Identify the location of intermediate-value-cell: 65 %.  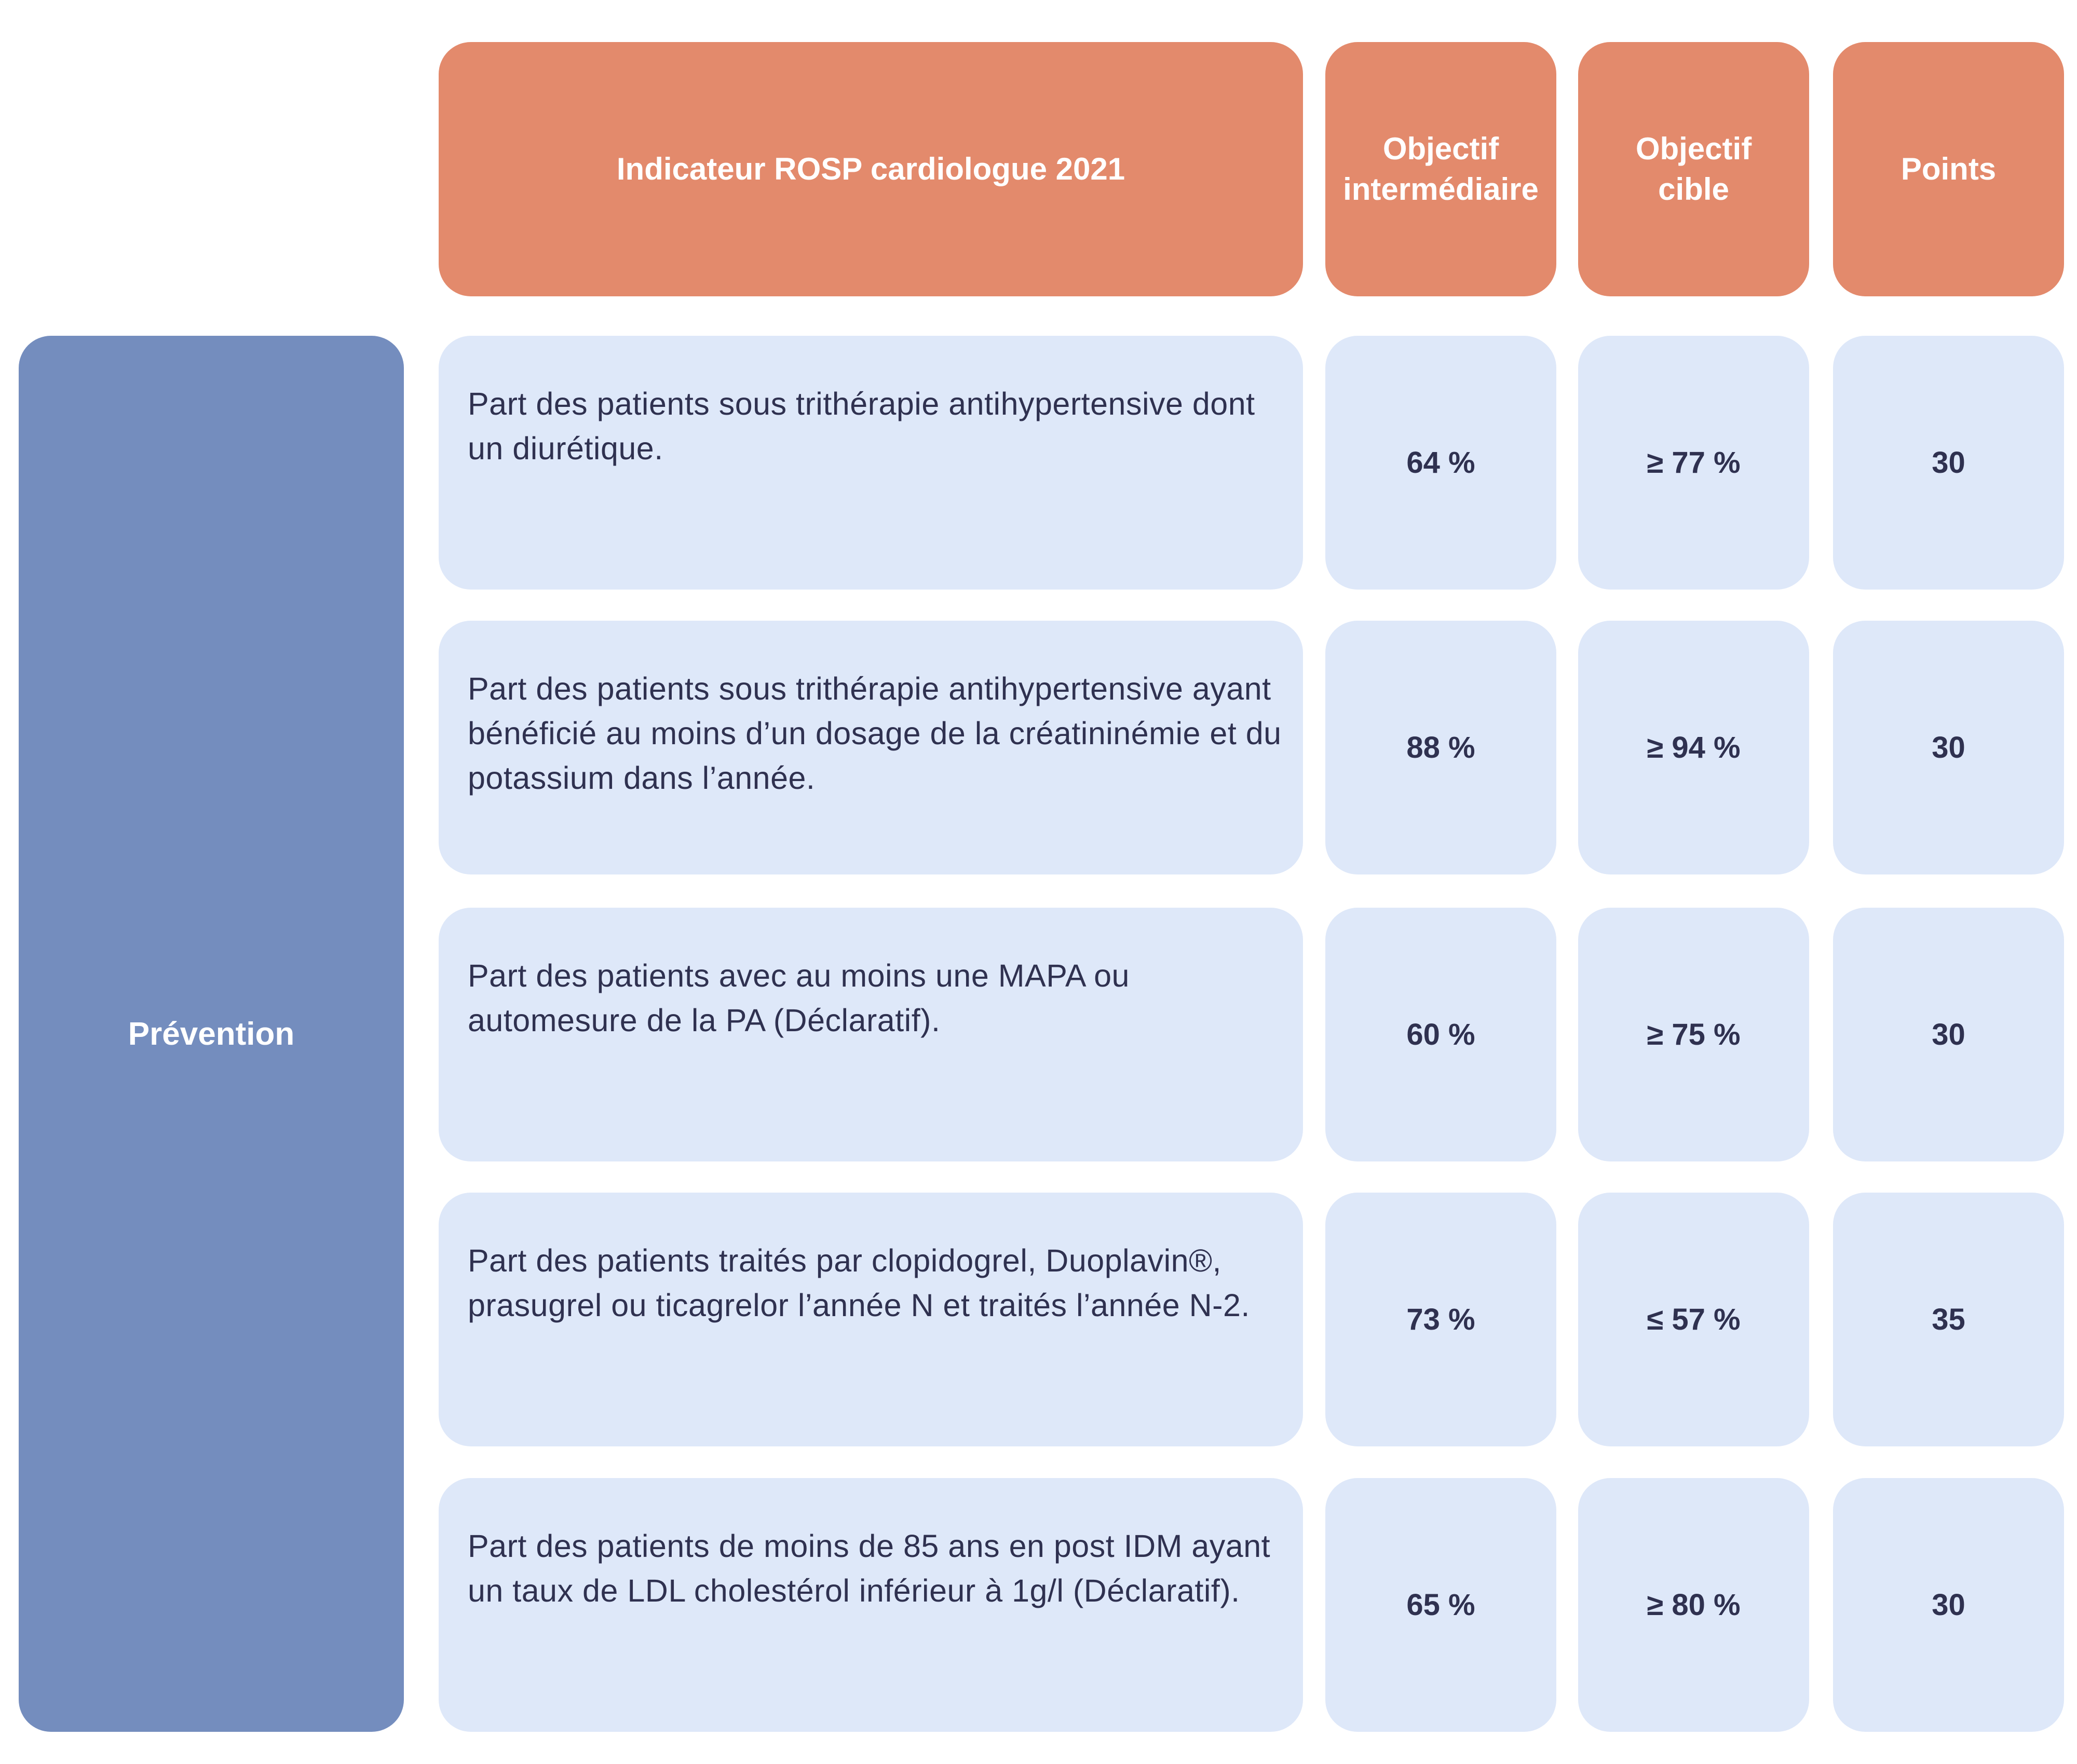
(1441, 1605).